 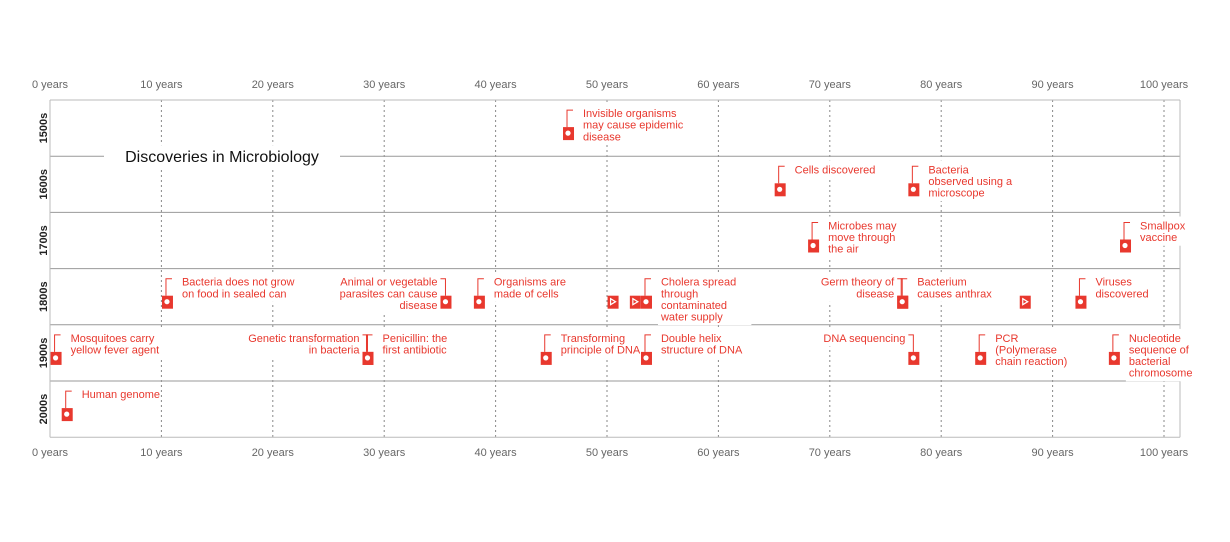 I want to click on tick-label-top: 30 years, so click(x=384, y=85).